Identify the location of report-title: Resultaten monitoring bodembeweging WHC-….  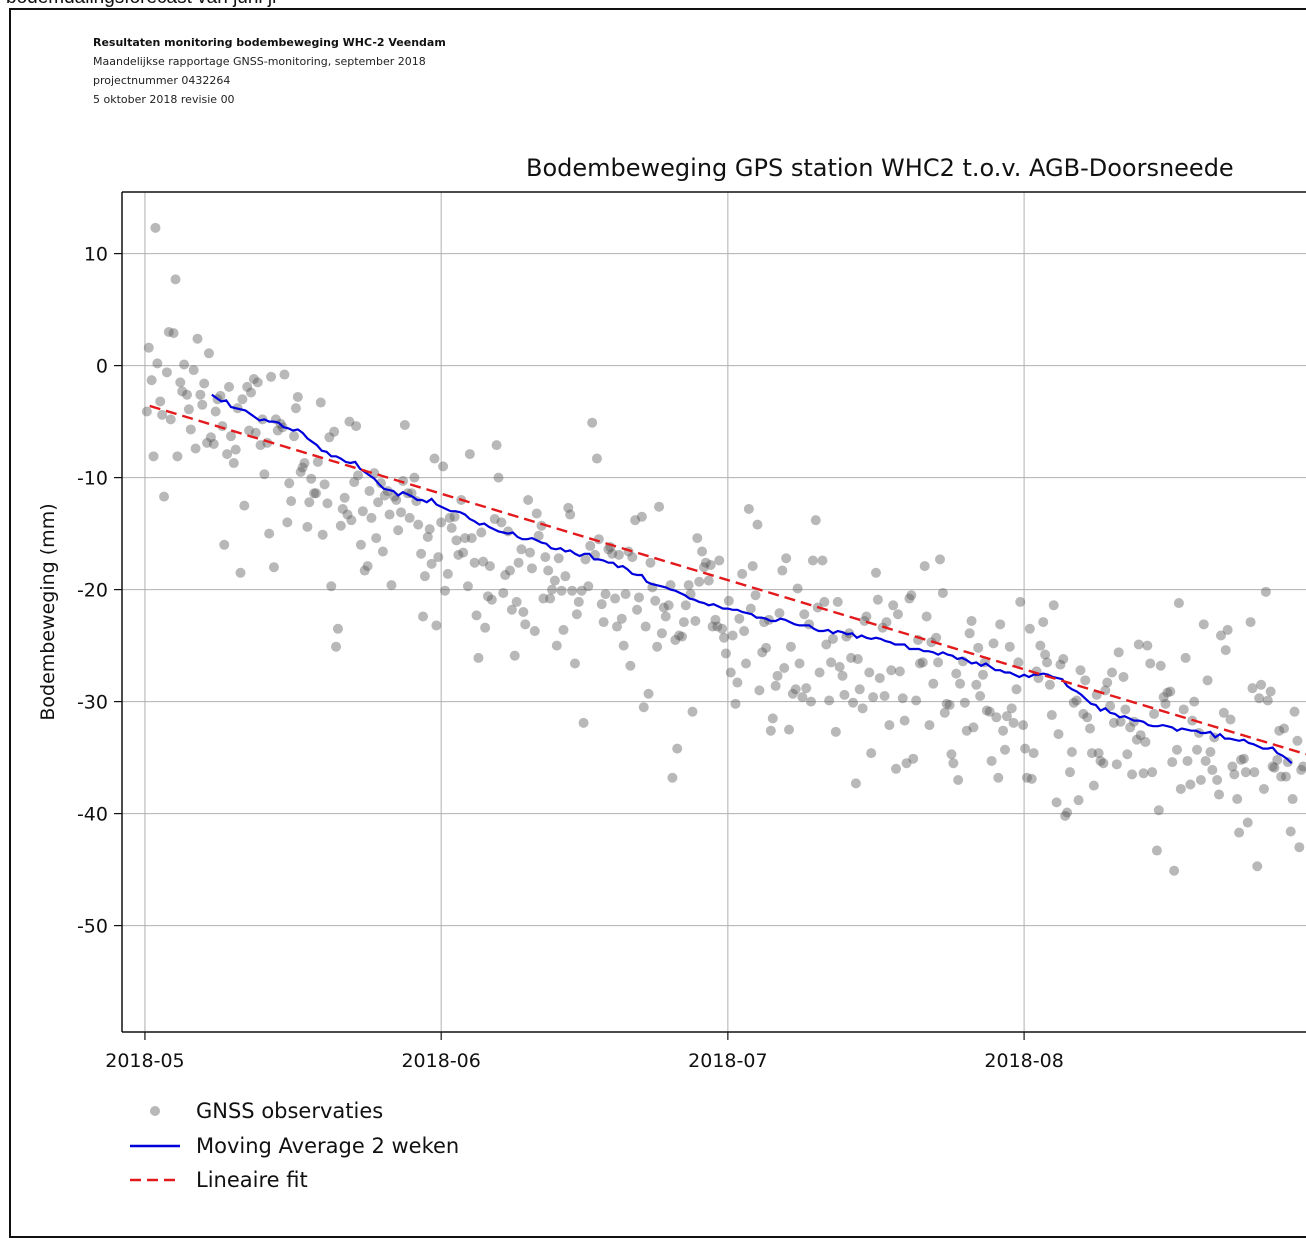
(269, 42).